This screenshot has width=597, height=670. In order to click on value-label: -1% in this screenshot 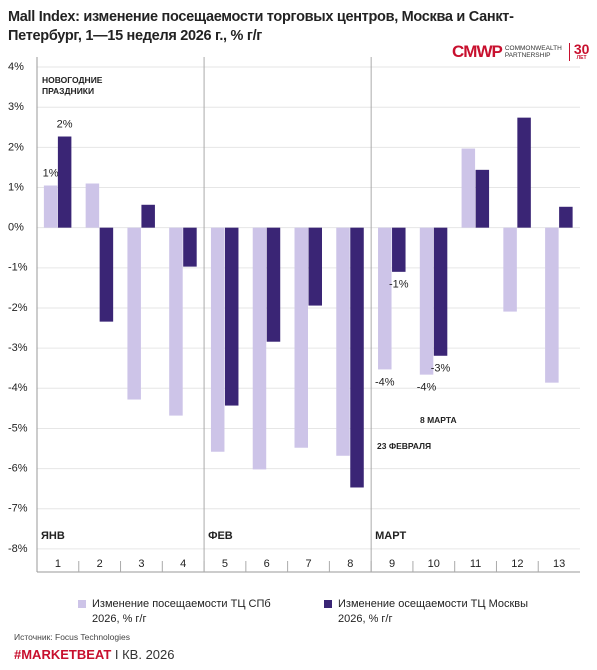, I will do `click(399, 285)`.